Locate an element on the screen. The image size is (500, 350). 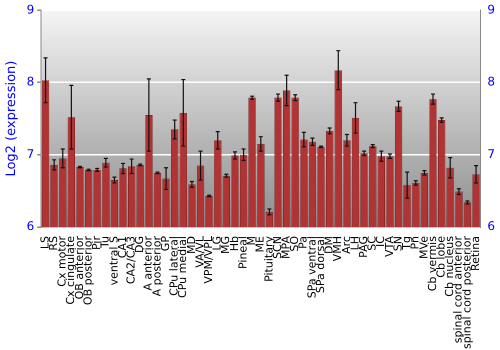
y-tick-label: 8 is located at coordinates (30, 81).